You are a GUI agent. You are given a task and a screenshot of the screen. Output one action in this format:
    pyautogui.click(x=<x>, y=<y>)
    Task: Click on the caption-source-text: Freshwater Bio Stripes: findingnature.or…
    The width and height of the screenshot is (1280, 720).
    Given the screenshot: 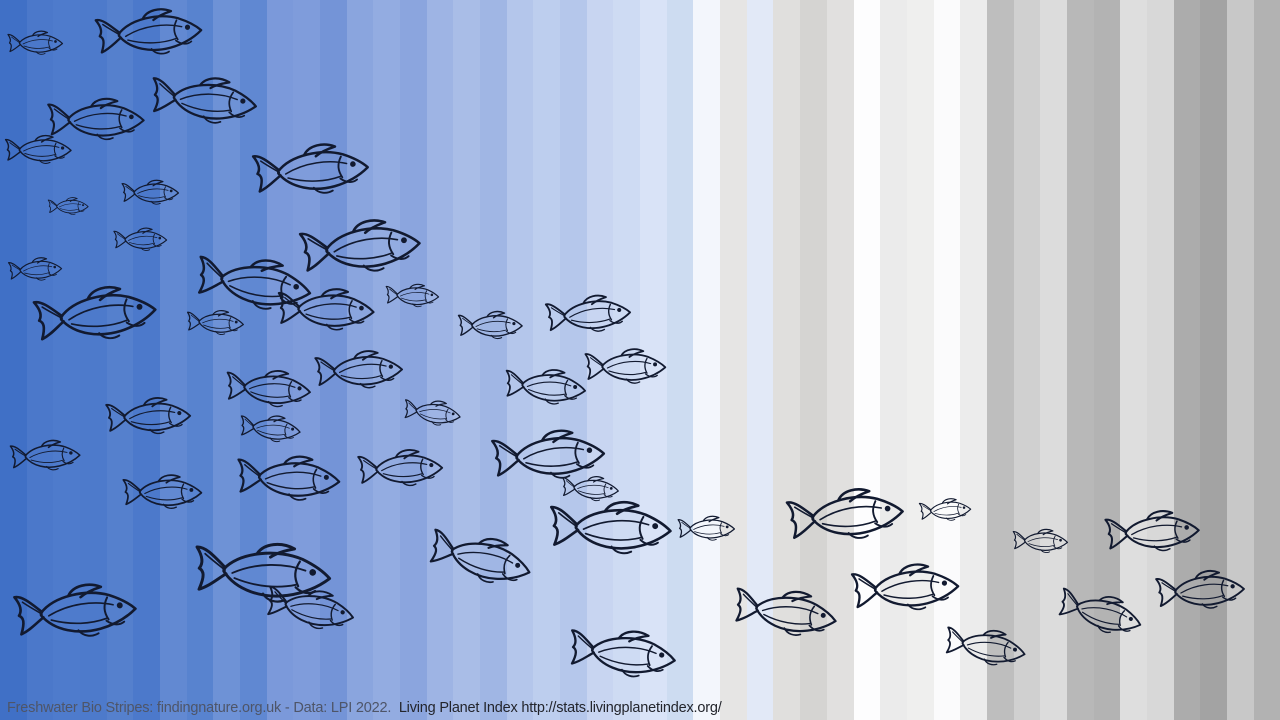 What is the action you would take?
    pyautogui.click(x=203, y=708)
    